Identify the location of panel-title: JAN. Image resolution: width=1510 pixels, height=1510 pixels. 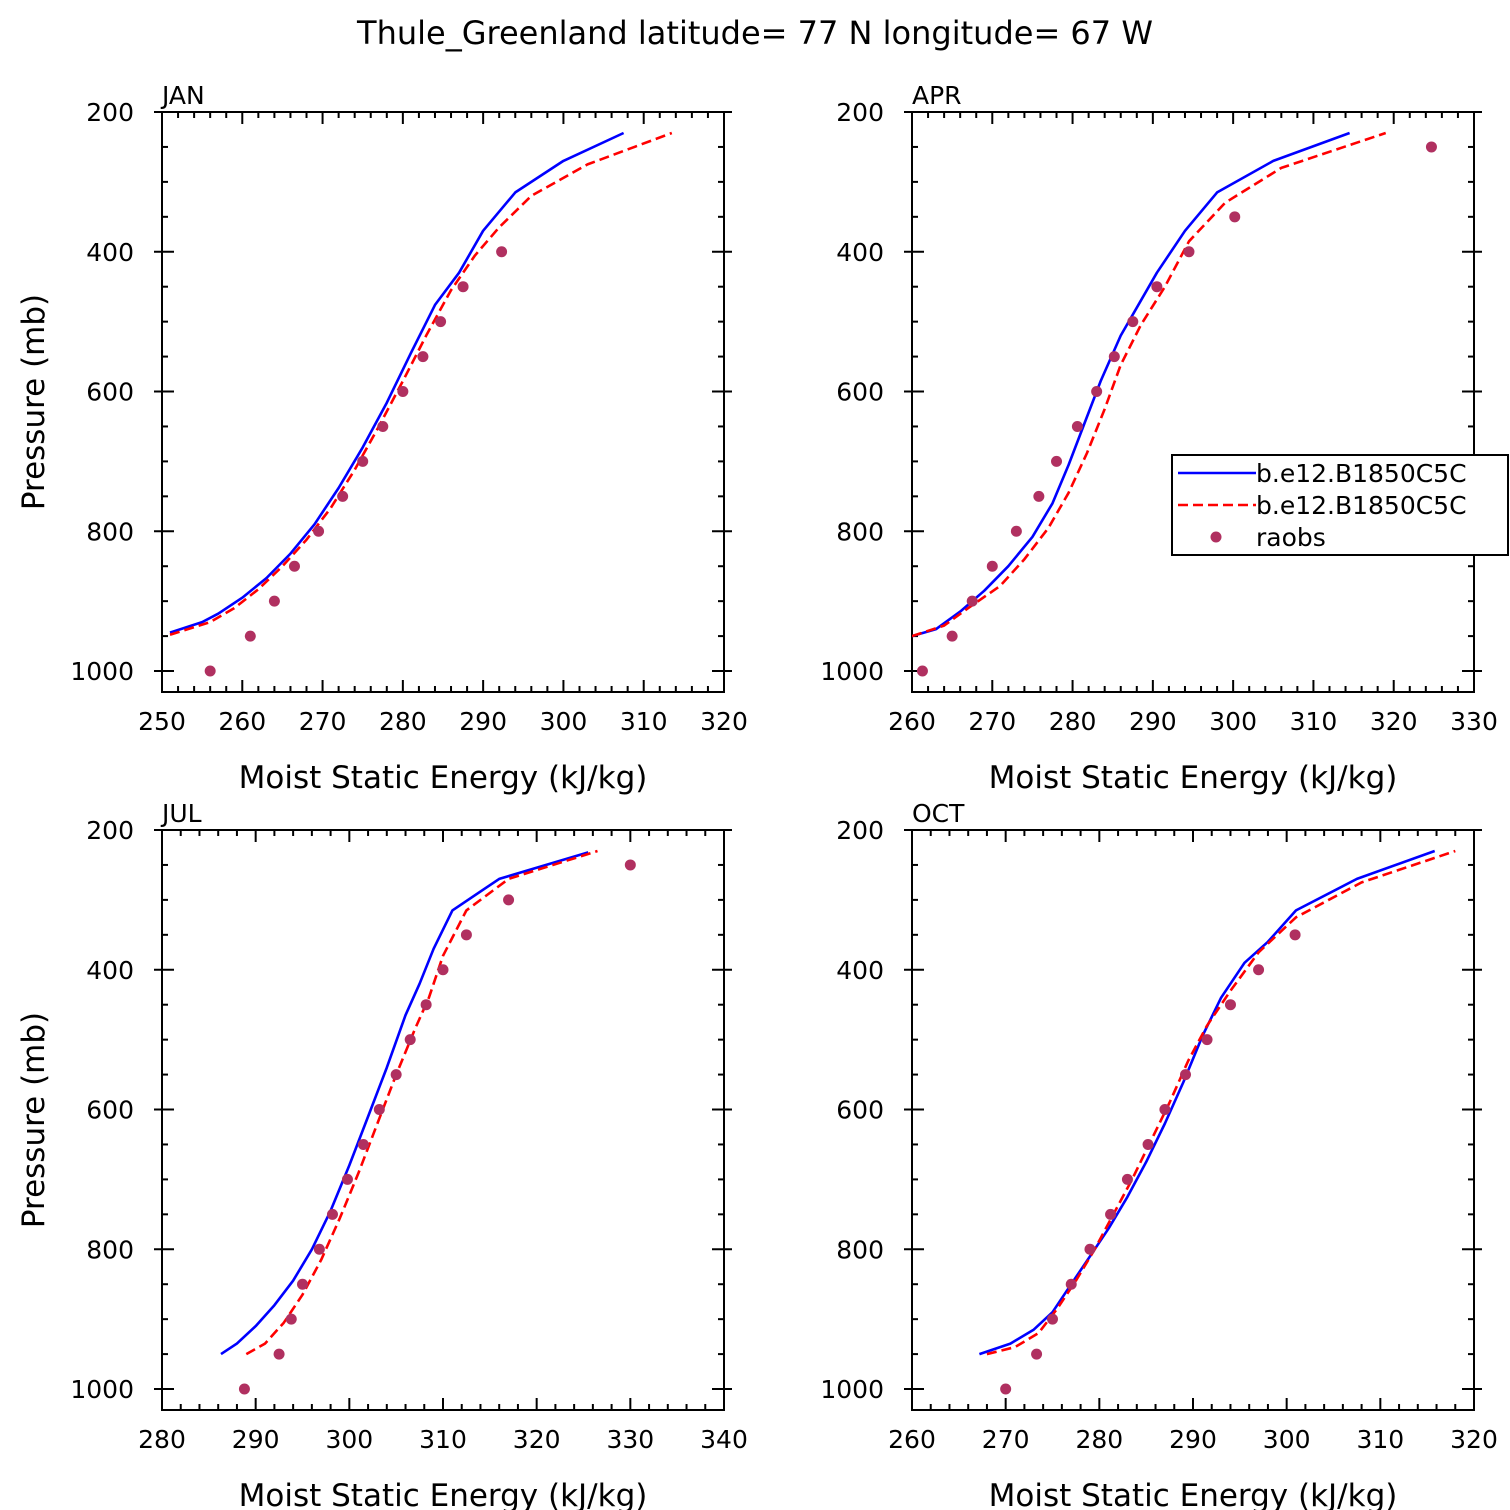
(182, 95).